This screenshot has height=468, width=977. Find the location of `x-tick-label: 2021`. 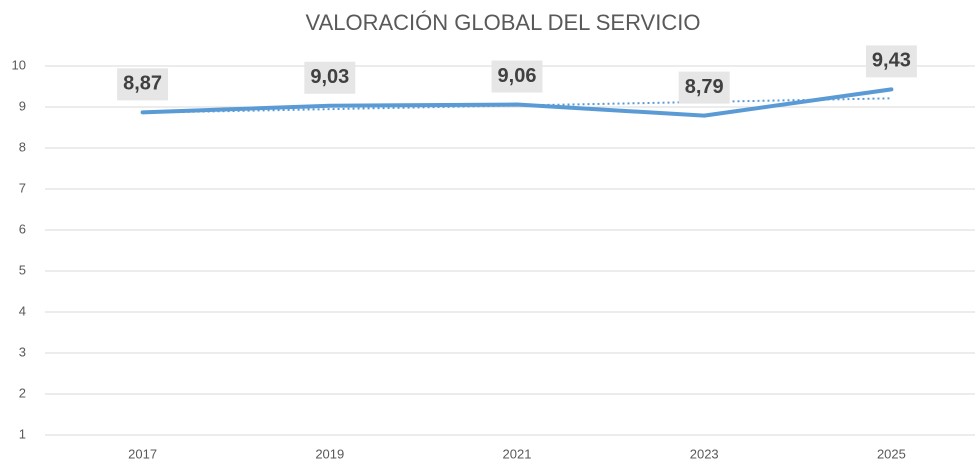

x-tick-label: 2021 is located at coordinates (517, 453).